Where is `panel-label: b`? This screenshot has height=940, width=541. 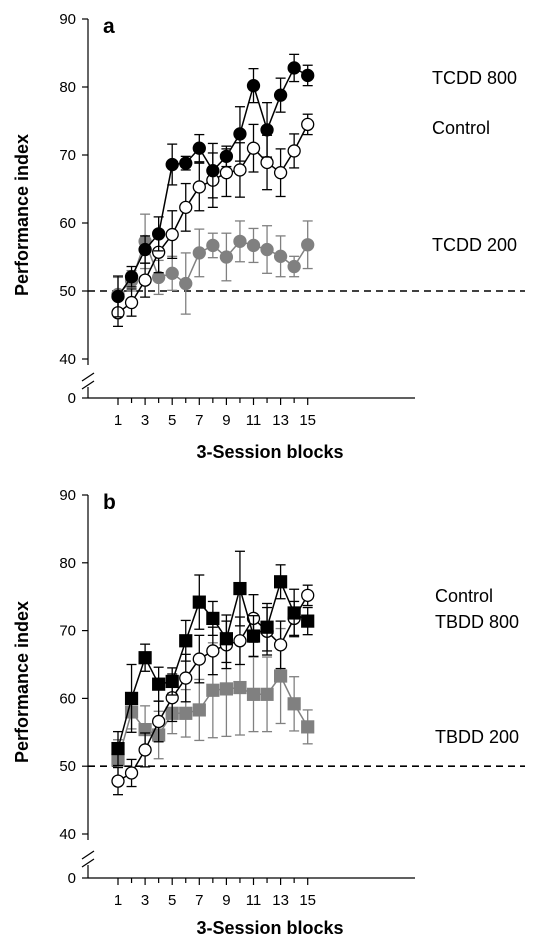 panel-label: b is located at coordinates (109, 502).